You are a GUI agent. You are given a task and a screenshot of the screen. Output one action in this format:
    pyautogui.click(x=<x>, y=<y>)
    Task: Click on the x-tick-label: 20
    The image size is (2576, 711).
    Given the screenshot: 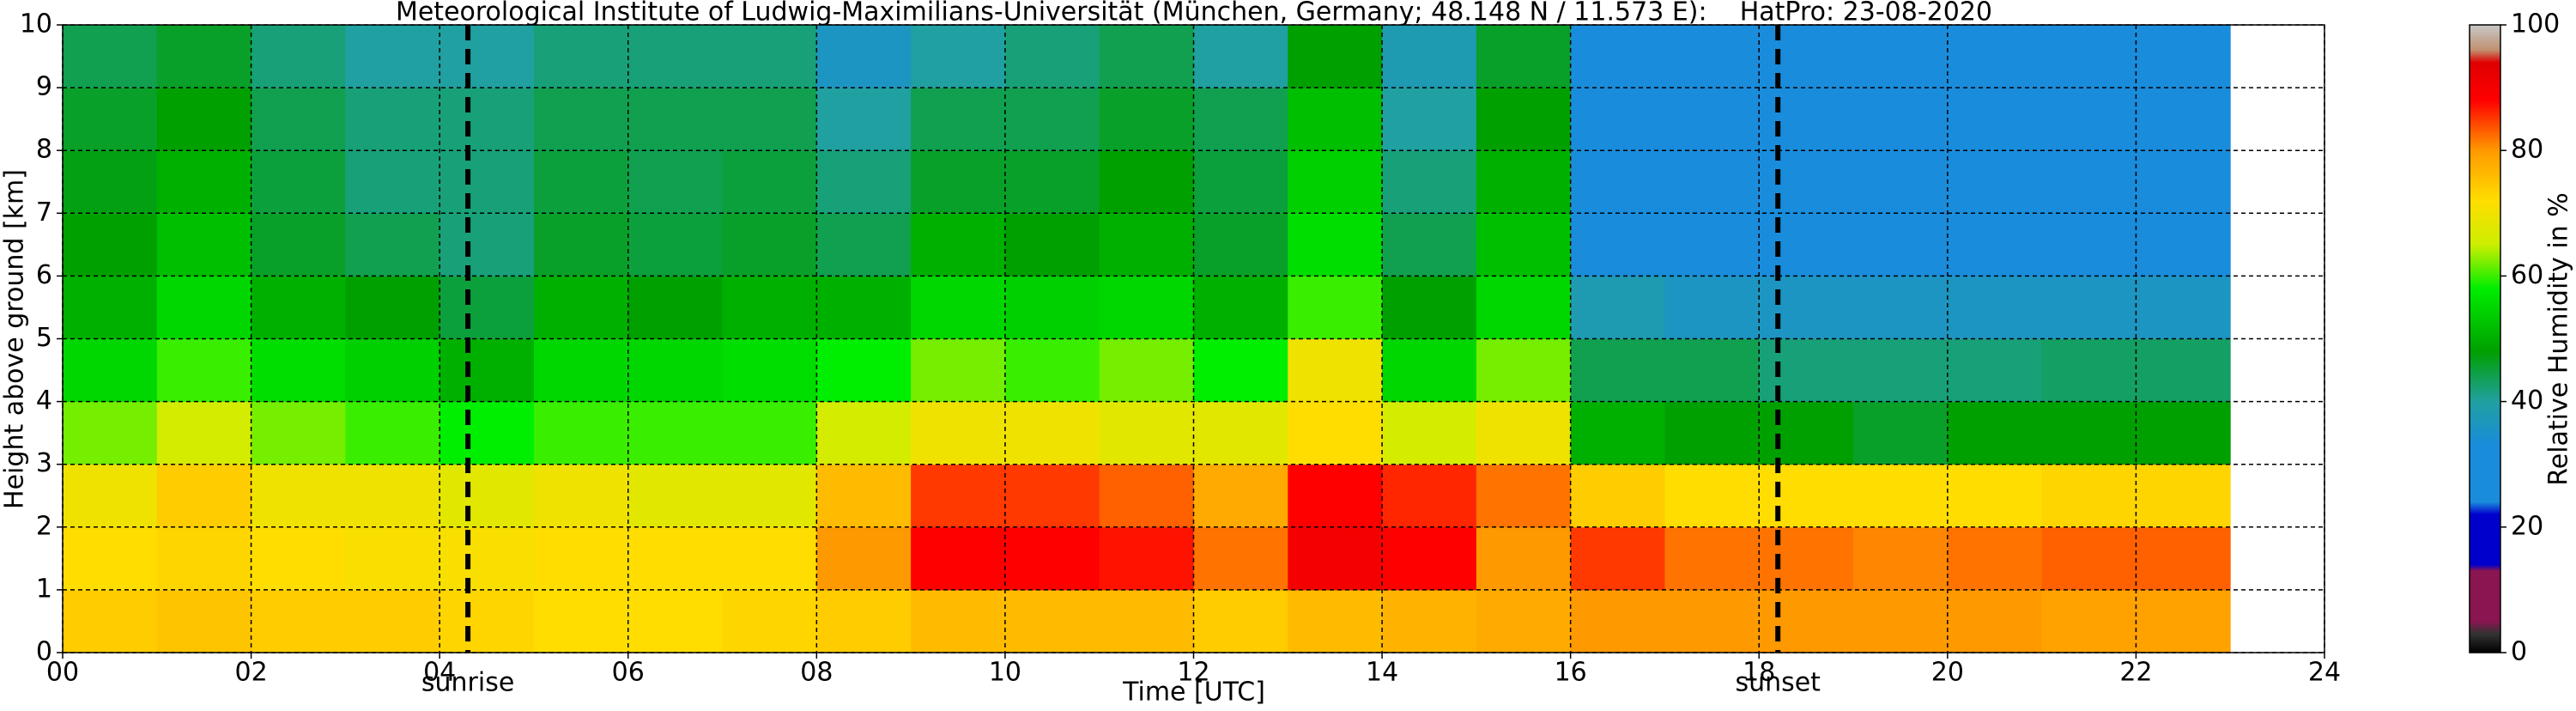 What is the action you would take?
    pyautogui.click(x=1947, y=673)
    